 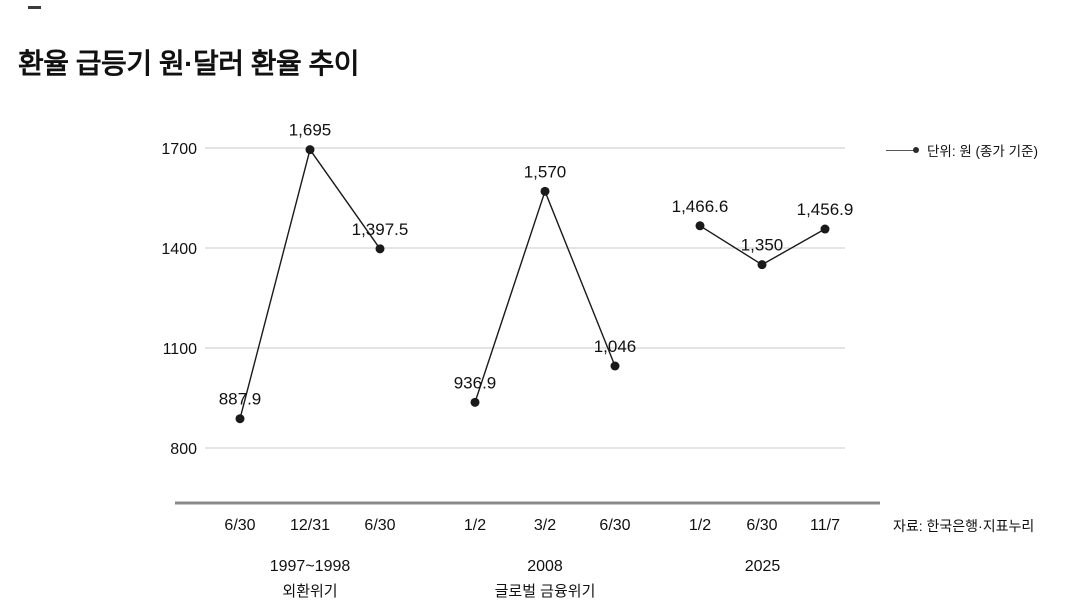 I want to click on period-label: 1997~1998, so click(x=310, y=566).